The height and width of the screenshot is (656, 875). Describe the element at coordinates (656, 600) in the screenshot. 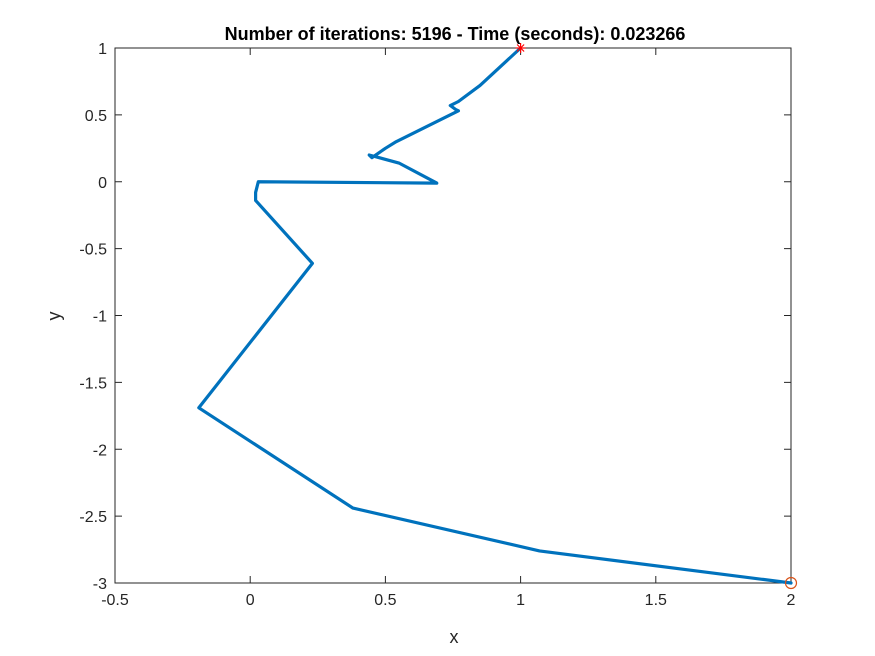

I see `x-tick-label: 1.5` at that location.